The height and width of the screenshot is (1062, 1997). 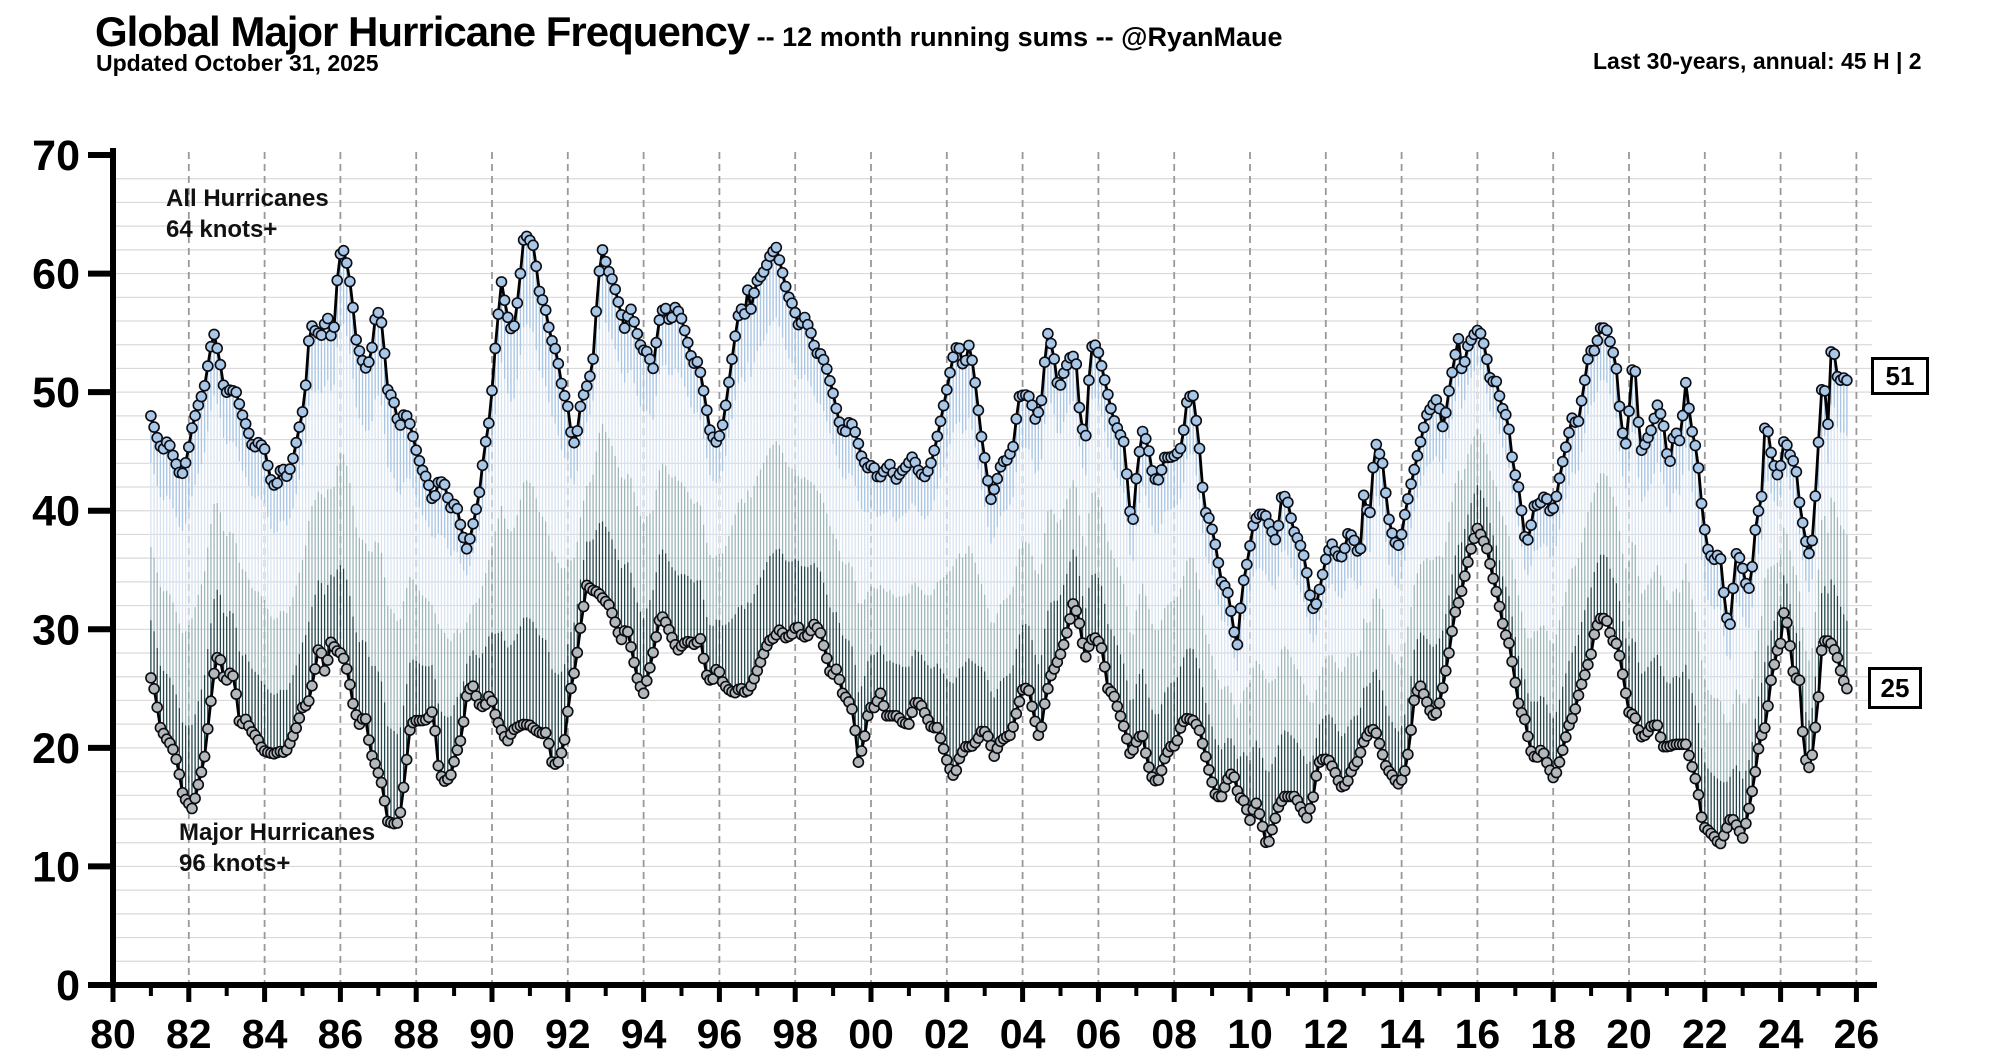 I want to click on svg-text: 12, so click(x=1326, y=1034).